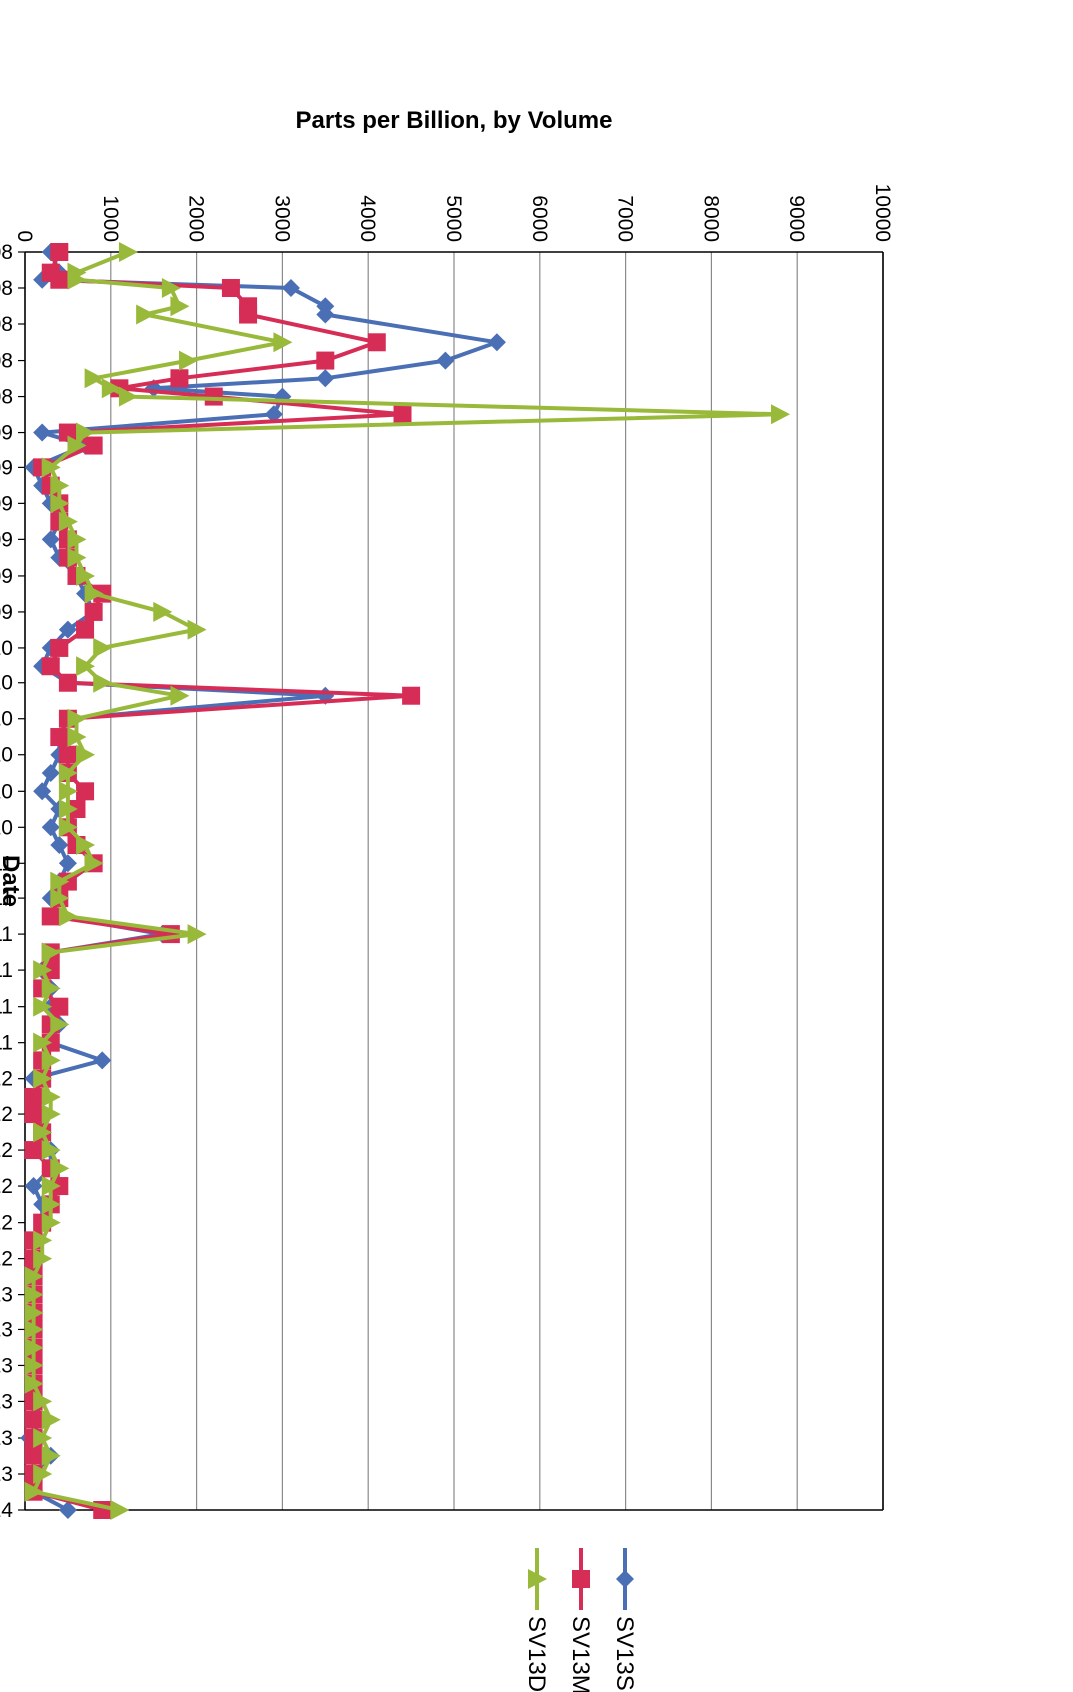  What do you see at coordinates (12, 881) in the screenshot?
I see `x-axis-title: Date` at bounding box center [12, 881].